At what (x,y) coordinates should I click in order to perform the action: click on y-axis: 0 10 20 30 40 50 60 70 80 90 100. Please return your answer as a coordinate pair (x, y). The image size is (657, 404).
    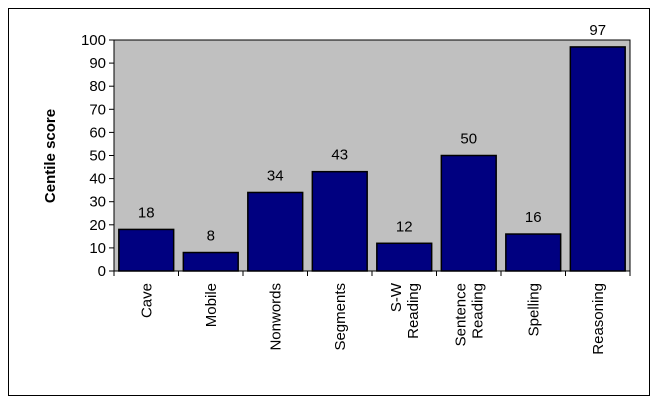
    Looking at the image, I should click on (97, 156).